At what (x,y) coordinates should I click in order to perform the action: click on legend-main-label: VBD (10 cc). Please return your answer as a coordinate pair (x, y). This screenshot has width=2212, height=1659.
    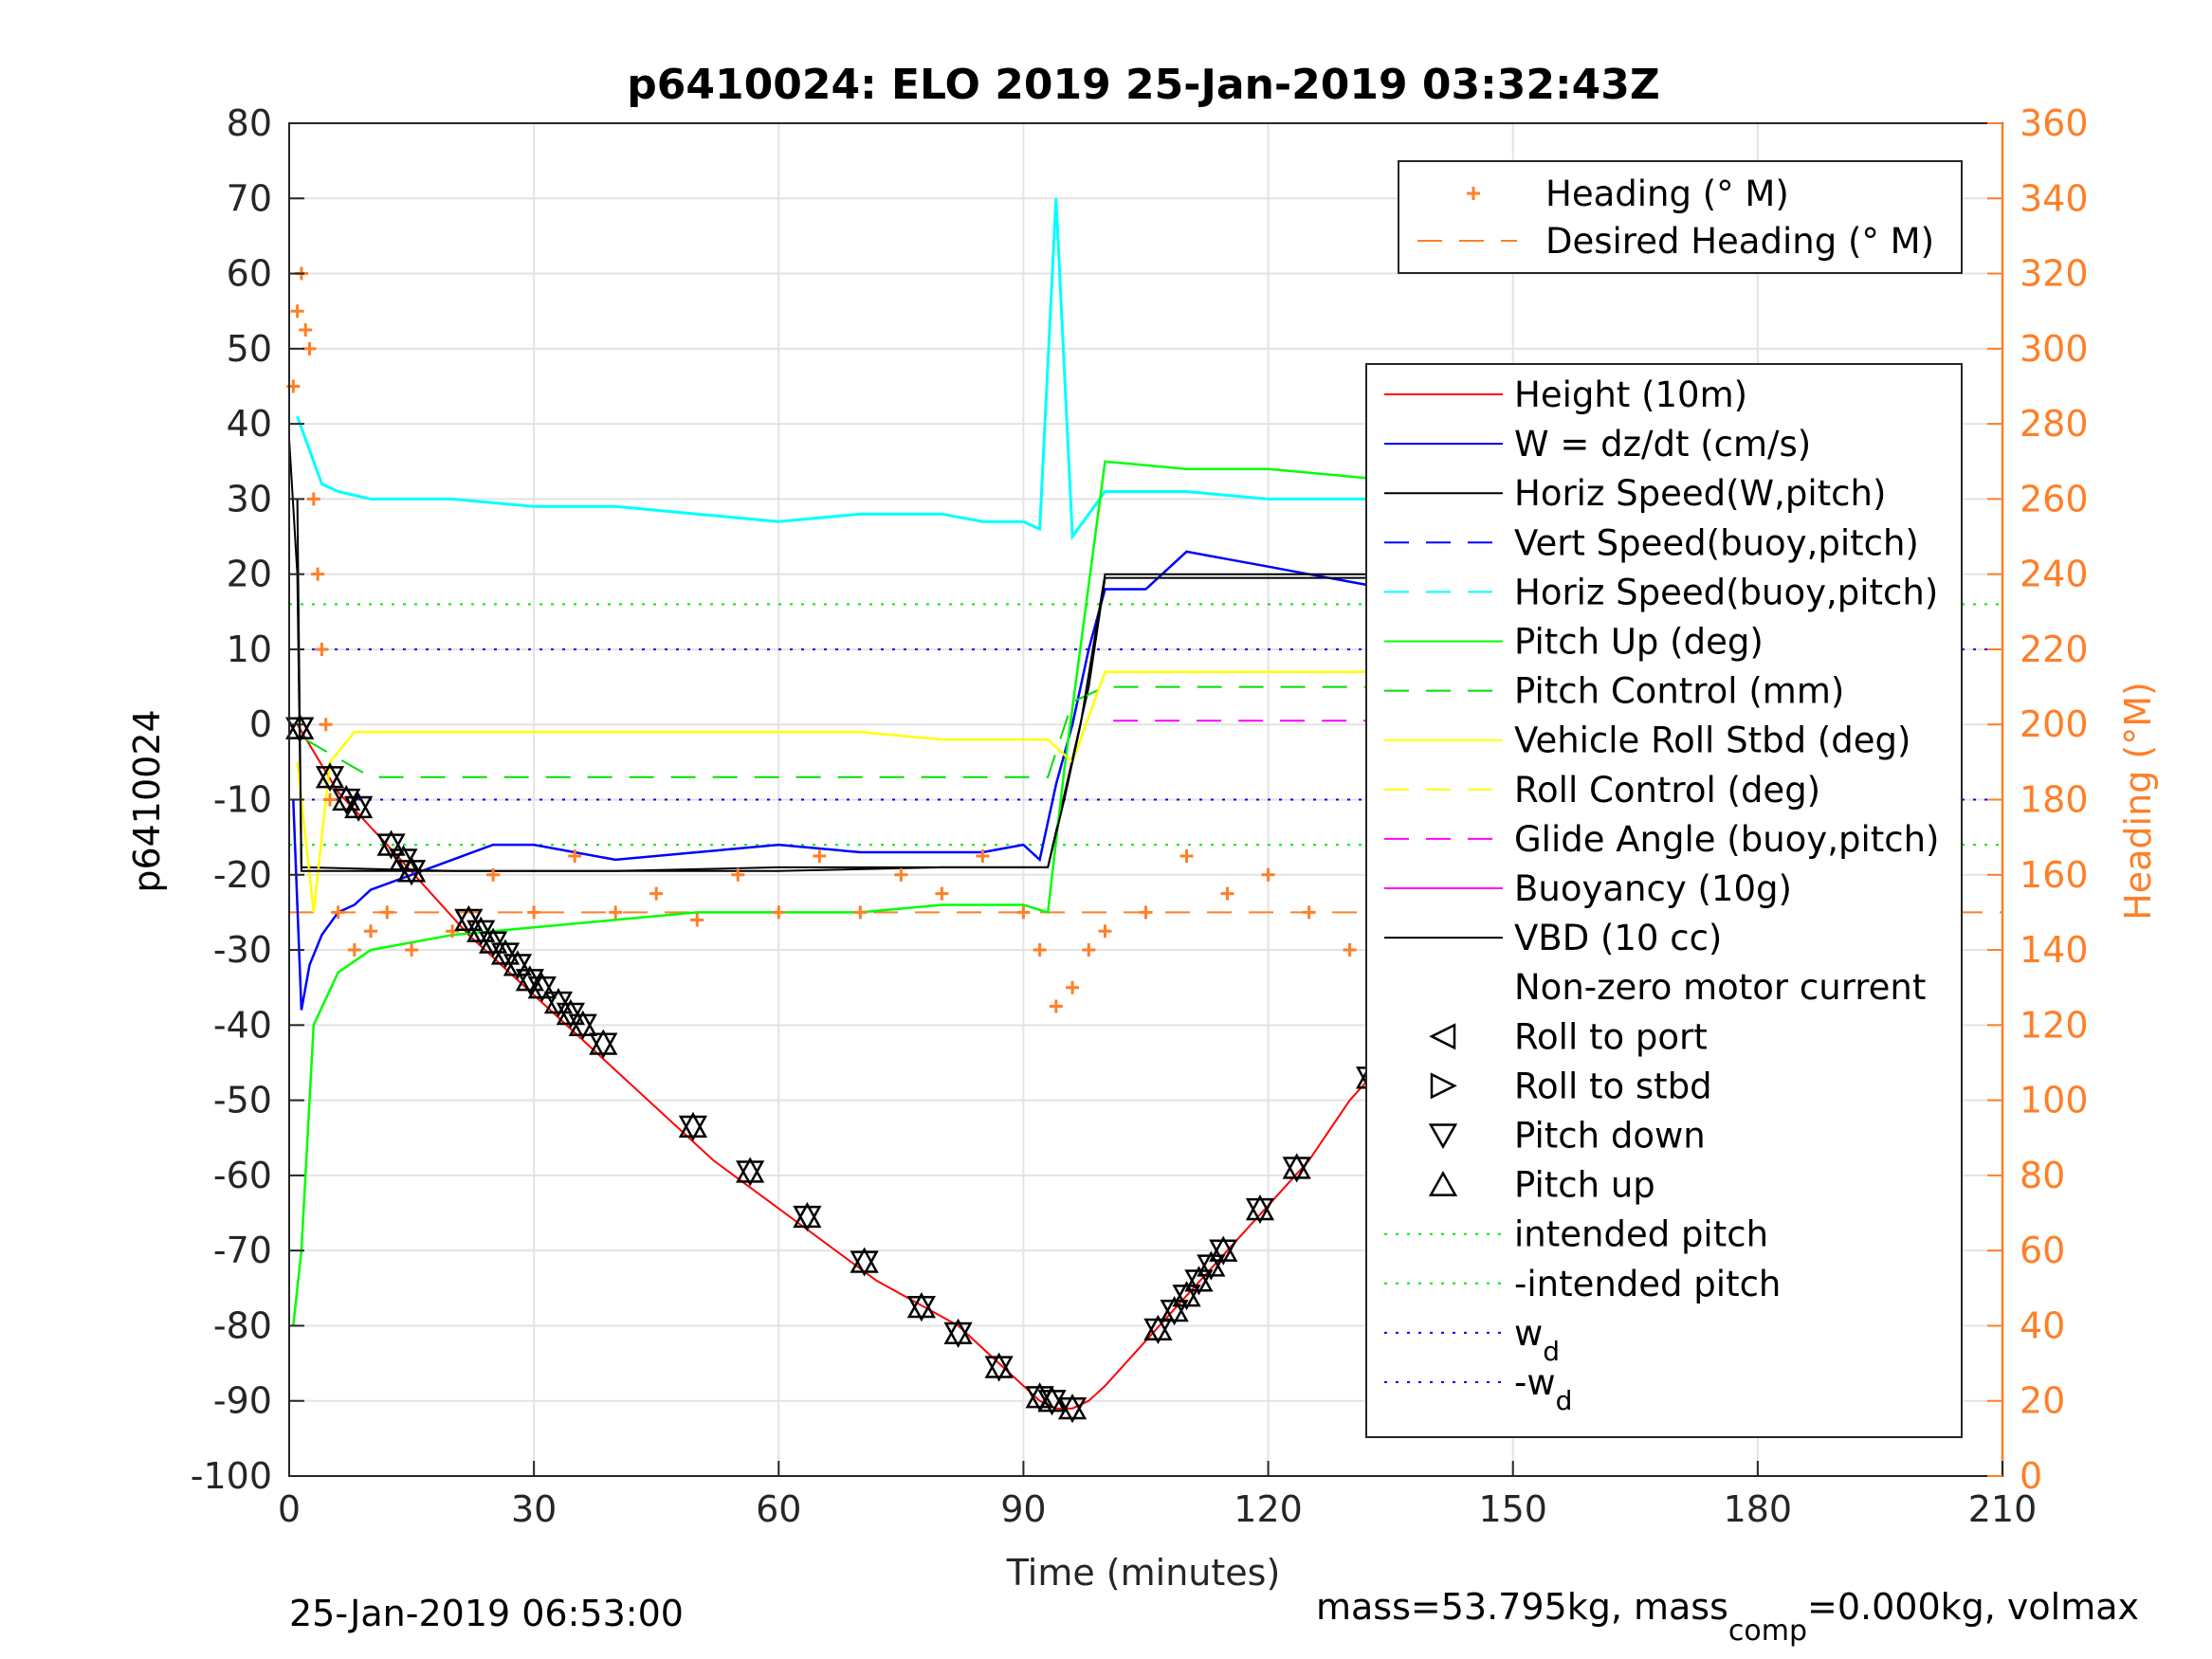
    Looking at the image, I should click on (1618, 938).